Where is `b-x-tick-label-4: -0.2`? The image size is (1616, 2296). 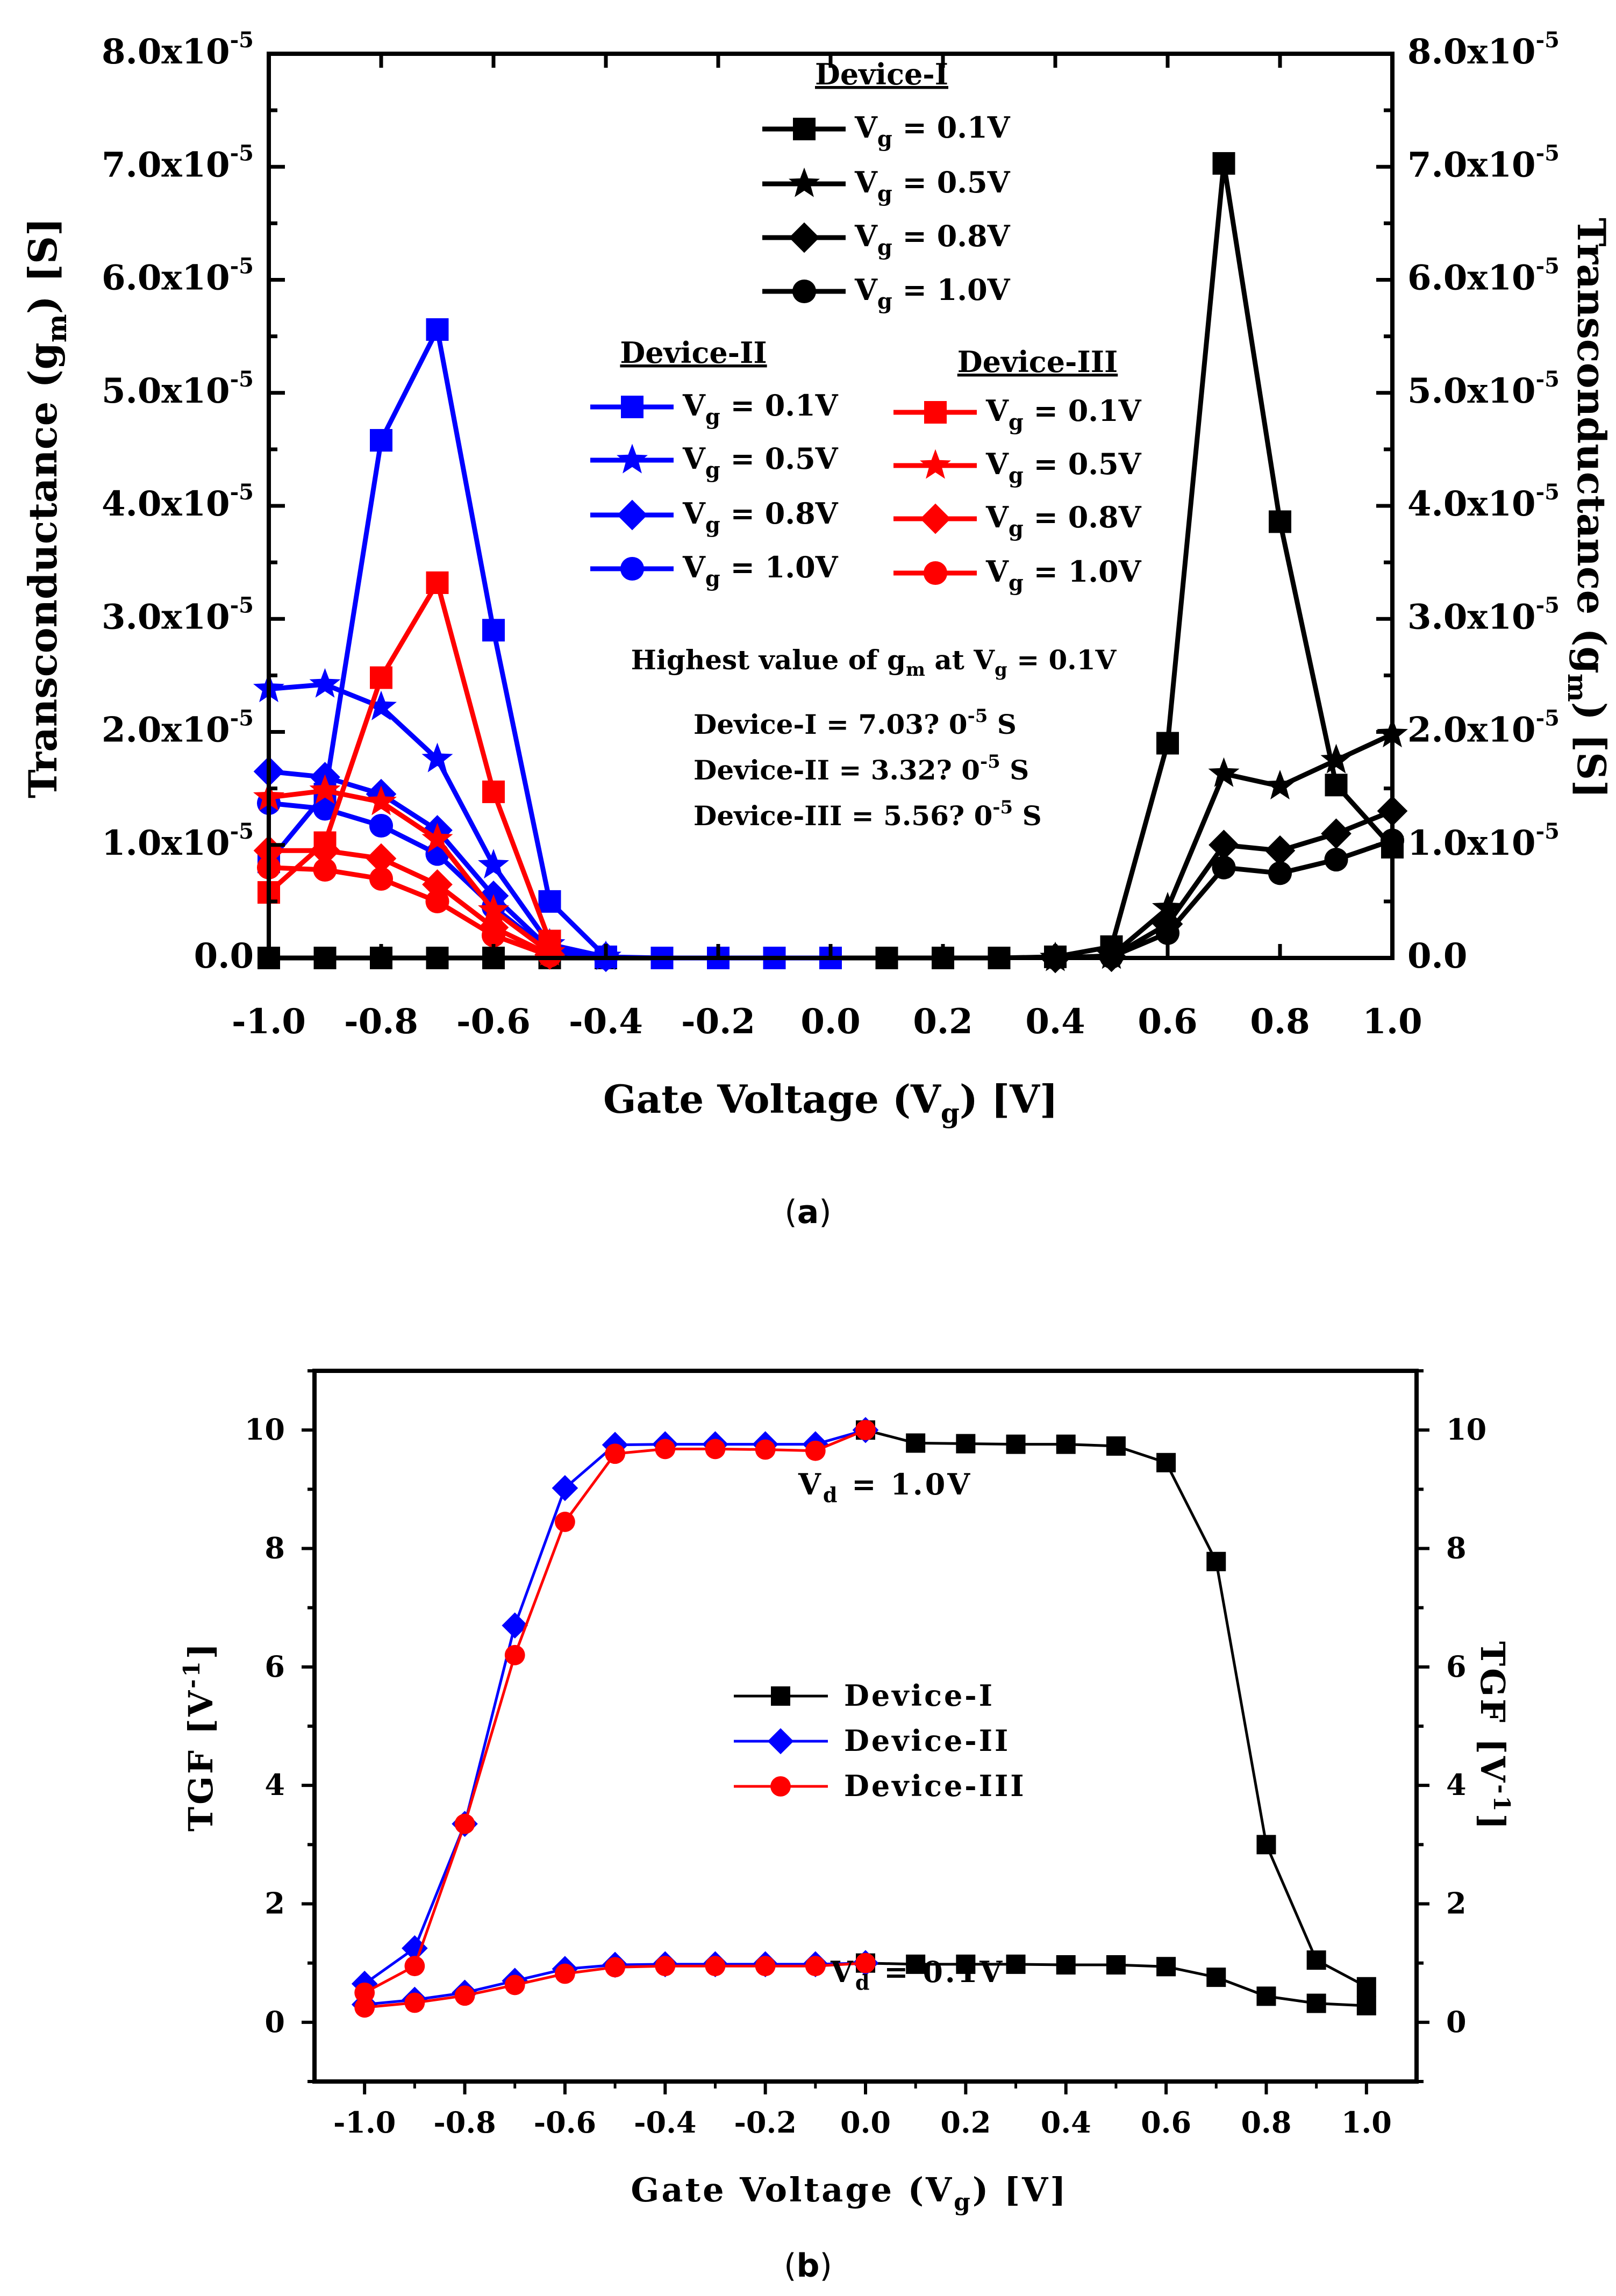
b-x-tick-label-4: -0.2 is located at coordinates (765, 2122).